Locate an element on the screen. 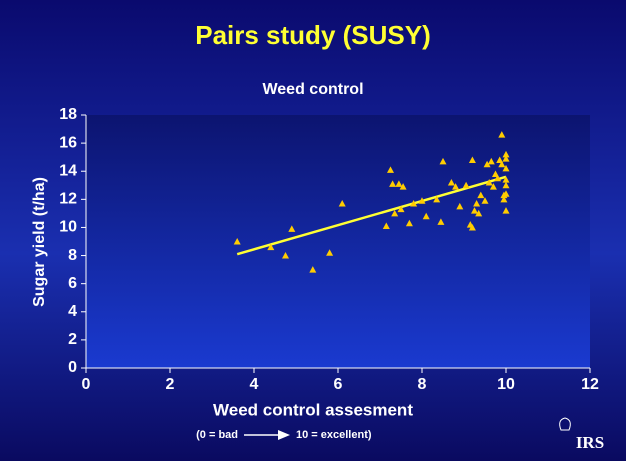  x-tick-label: 6 is located at coordinates (338, 384).